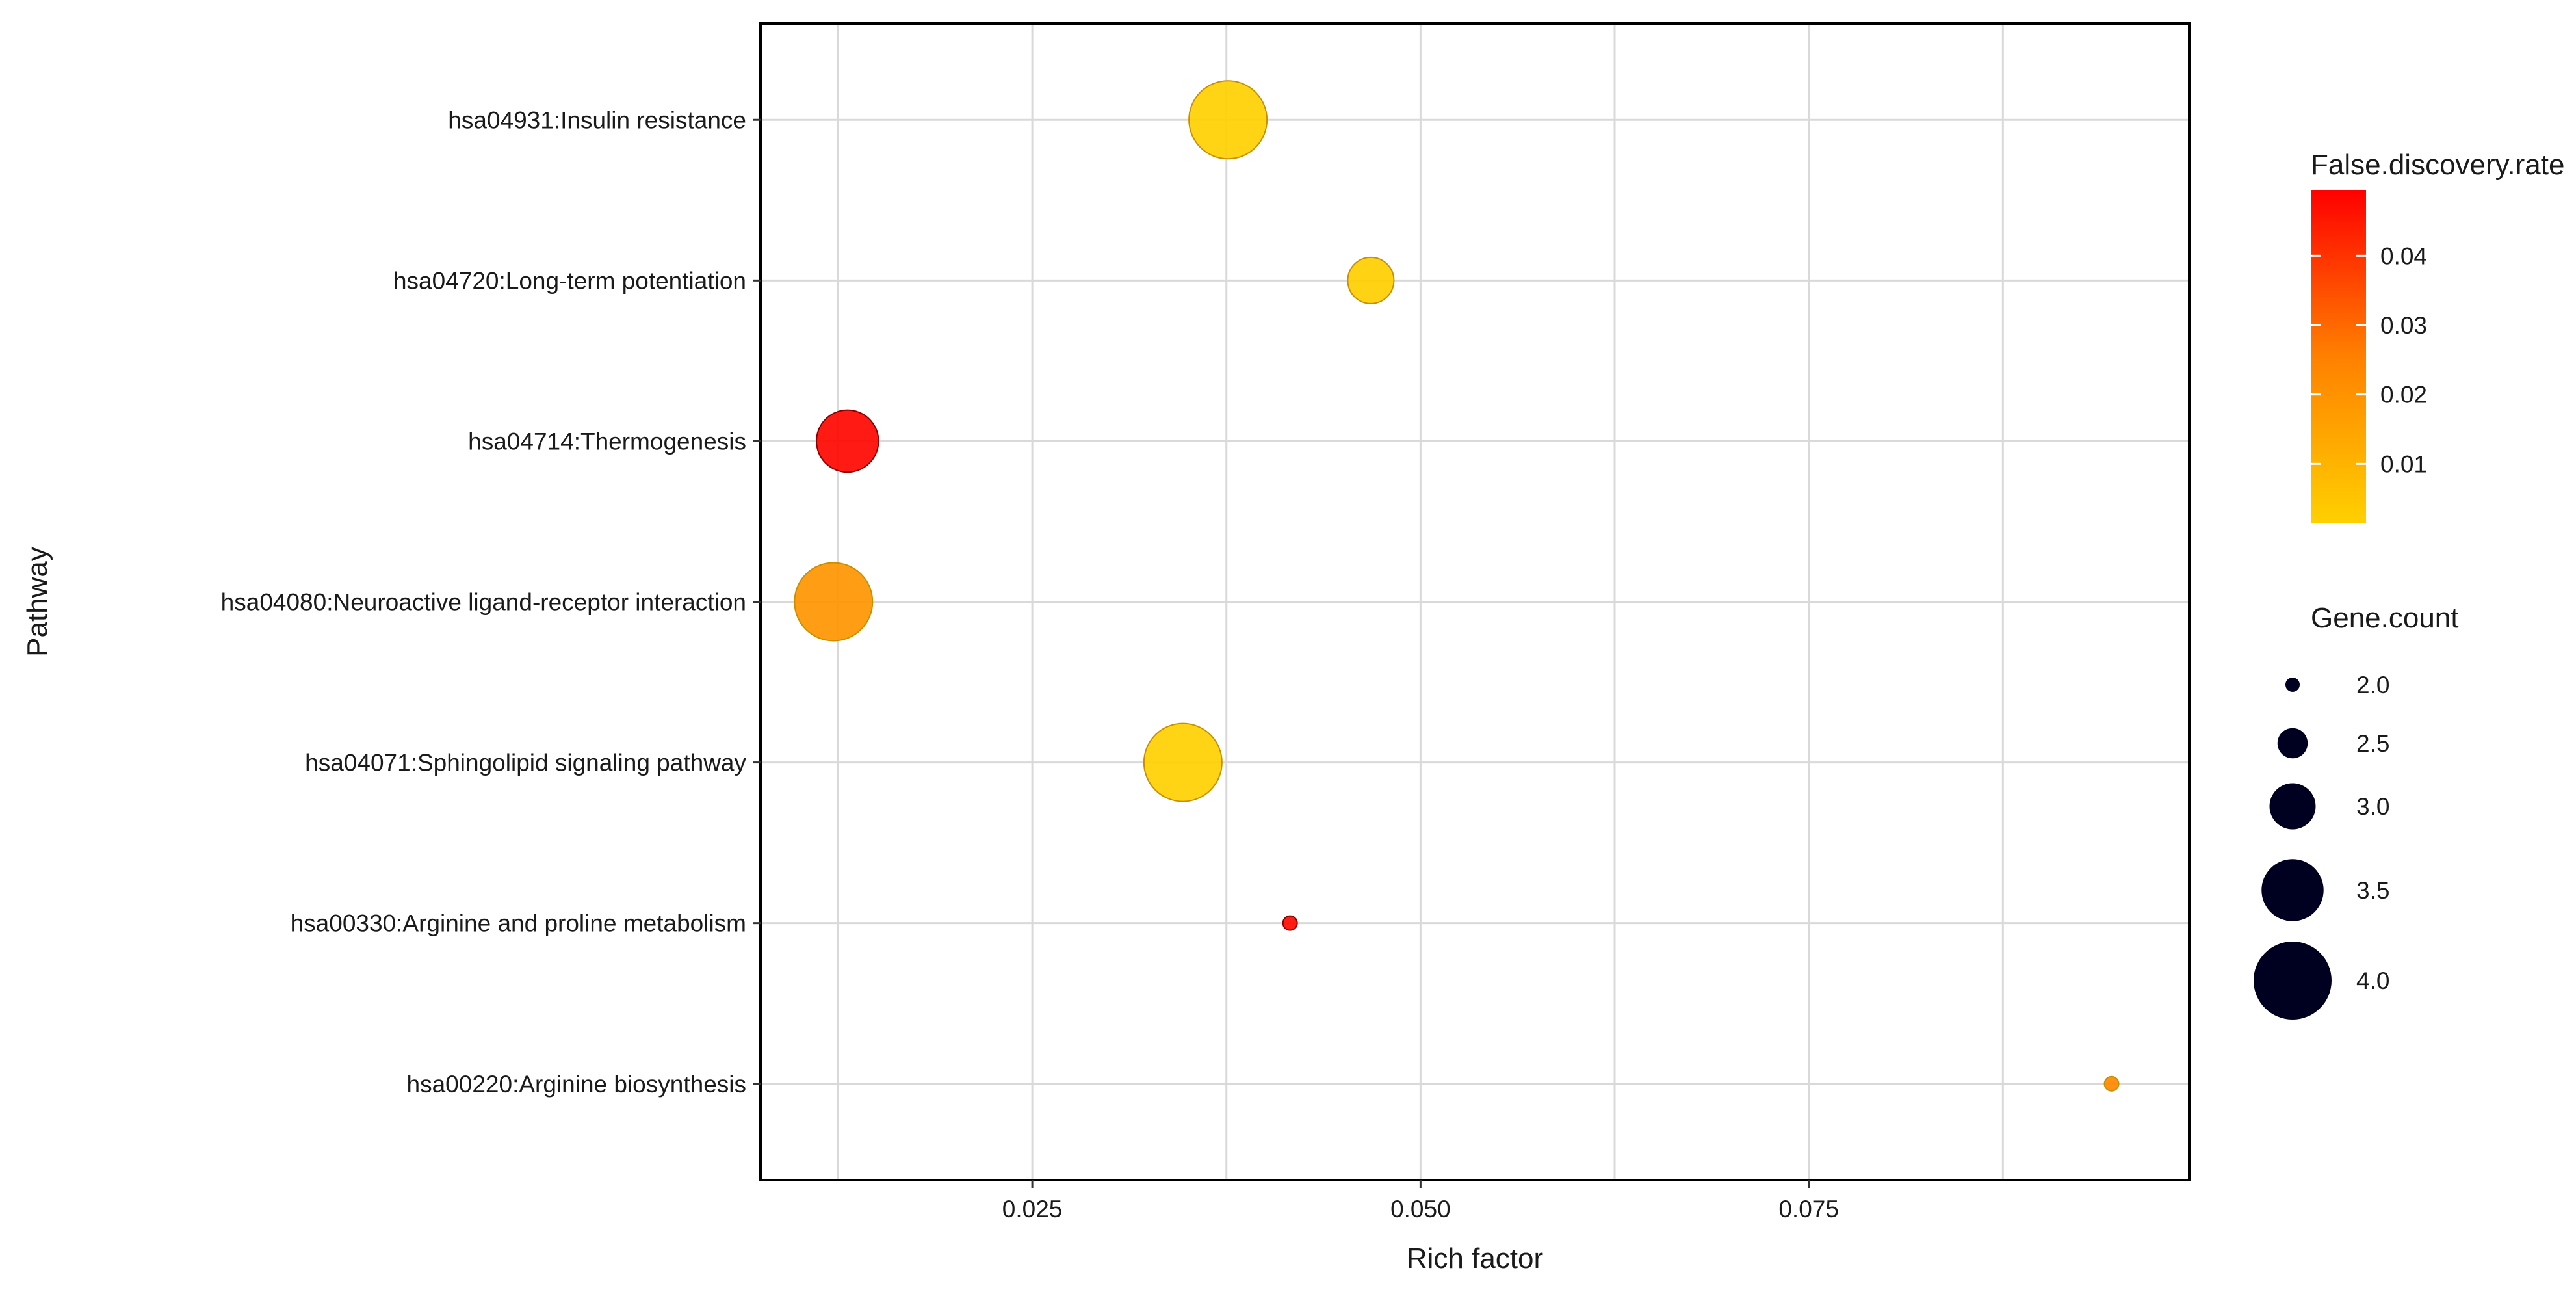 The height and width of the screenshot is (1292, 2576). Describe the element at coordinates (1809, 1209) in the screenshot. I see `x-tick-label: 0.075` at that location.